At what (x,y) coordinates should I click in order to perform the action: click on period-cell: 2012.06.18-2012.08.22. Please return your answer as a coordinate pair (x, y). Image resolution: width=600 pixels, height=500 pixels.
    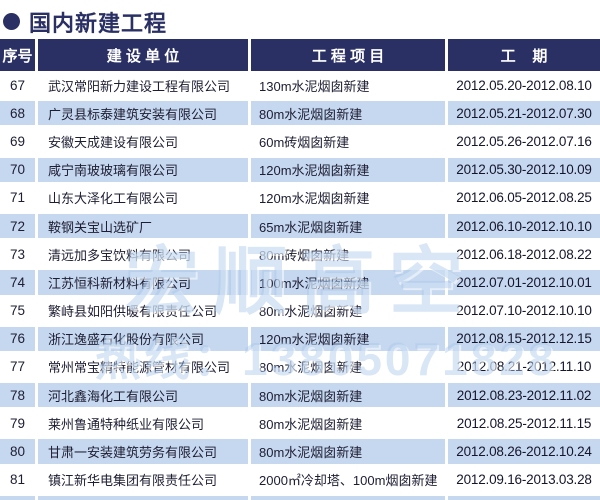
    Looking at the image, I should click on (524, 254).